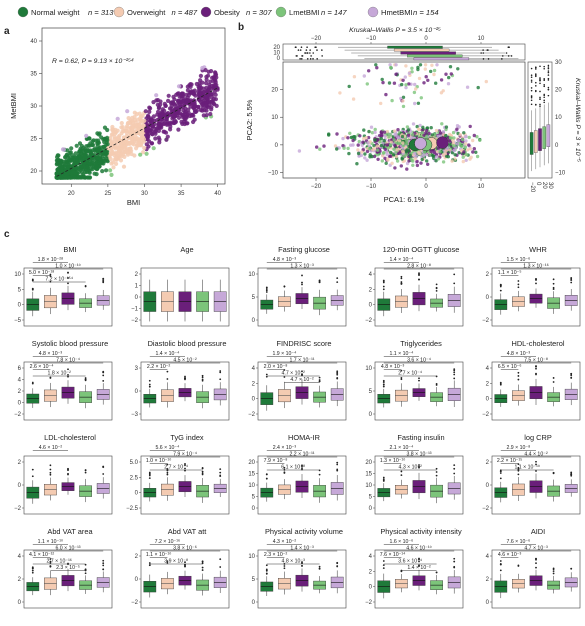 The height and width of the screenshot is (626, 585). I want to click on subplot-title: Abd VAT area, so click(70, 531).